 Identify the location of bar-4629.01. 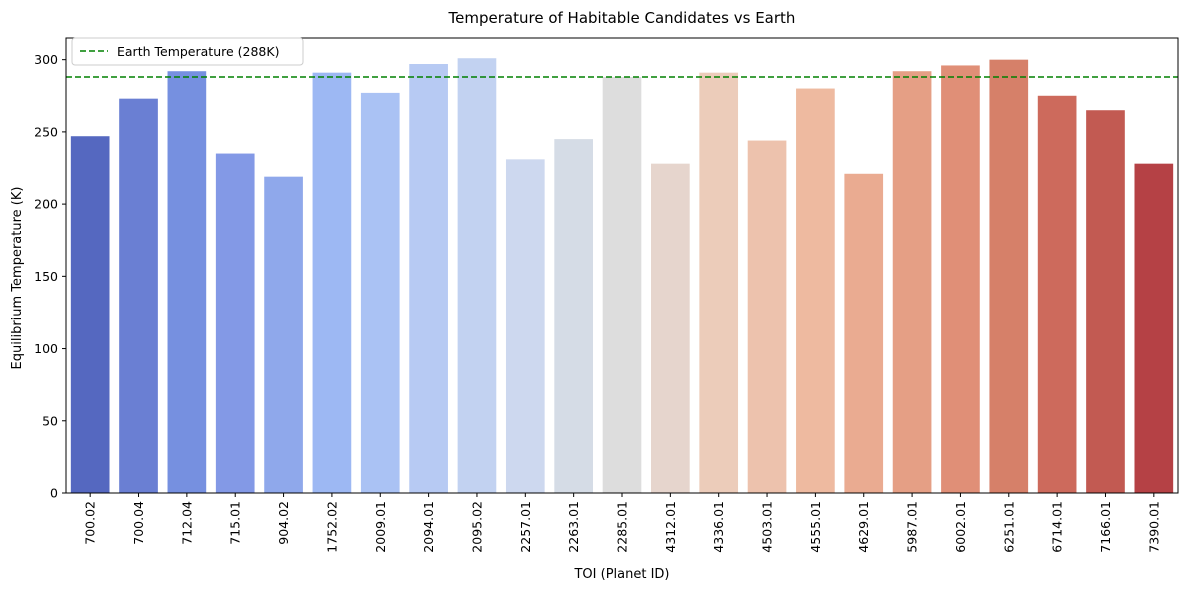
(864, 333).